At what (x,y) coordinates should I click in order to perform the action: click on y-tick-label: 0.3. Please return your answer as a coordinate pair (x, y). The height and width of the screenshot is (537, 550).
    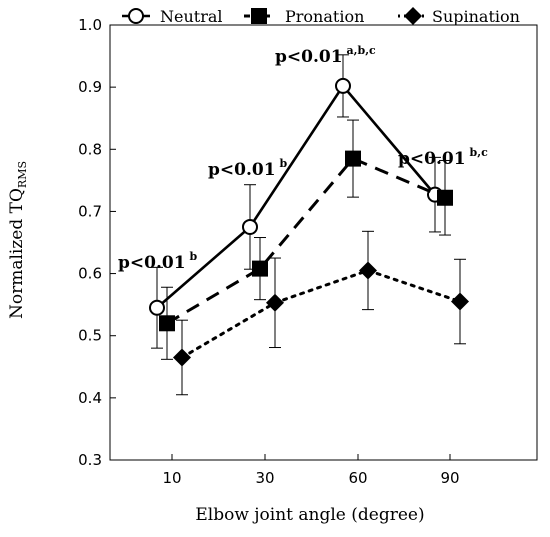
    Looking at the image, I should click on (90, 460).